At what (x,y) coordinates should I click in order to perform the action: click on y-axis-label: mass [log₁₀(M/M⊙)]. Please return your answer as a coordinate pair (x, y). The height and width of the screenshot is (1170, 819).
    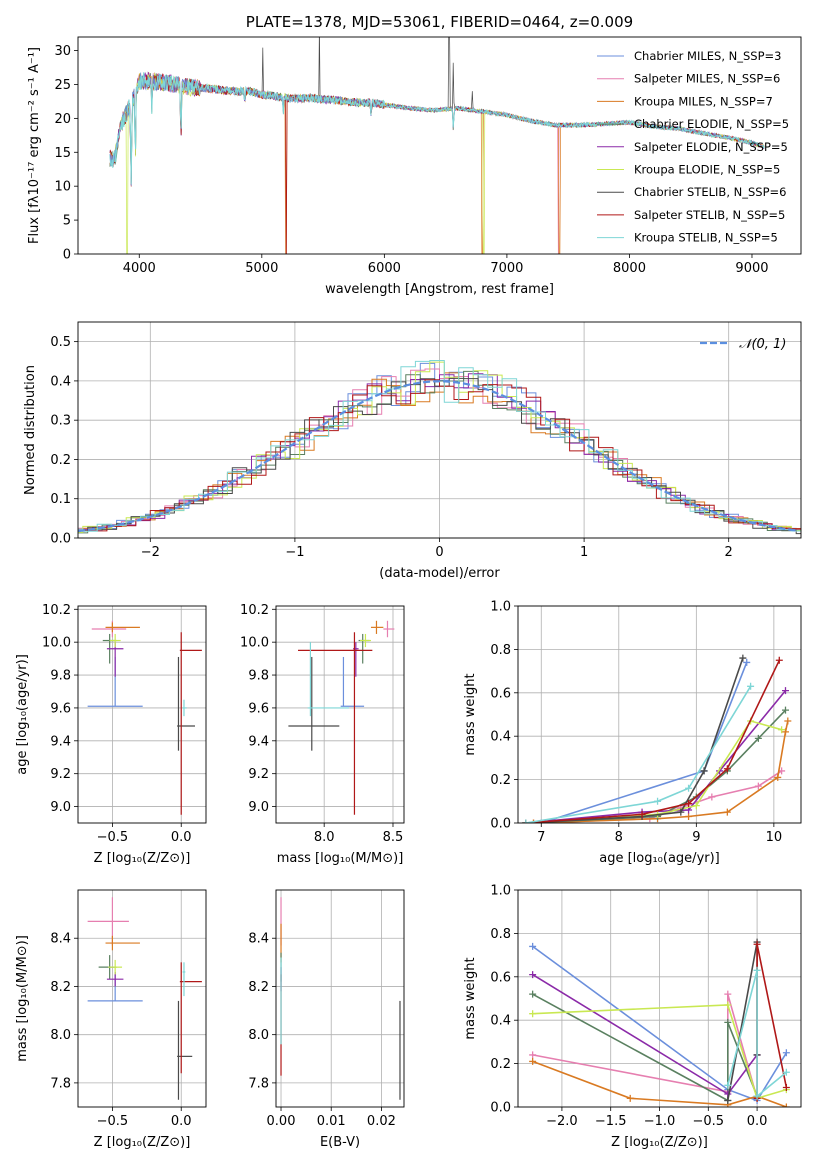
    Looking at the image, I should click on (22, 998).